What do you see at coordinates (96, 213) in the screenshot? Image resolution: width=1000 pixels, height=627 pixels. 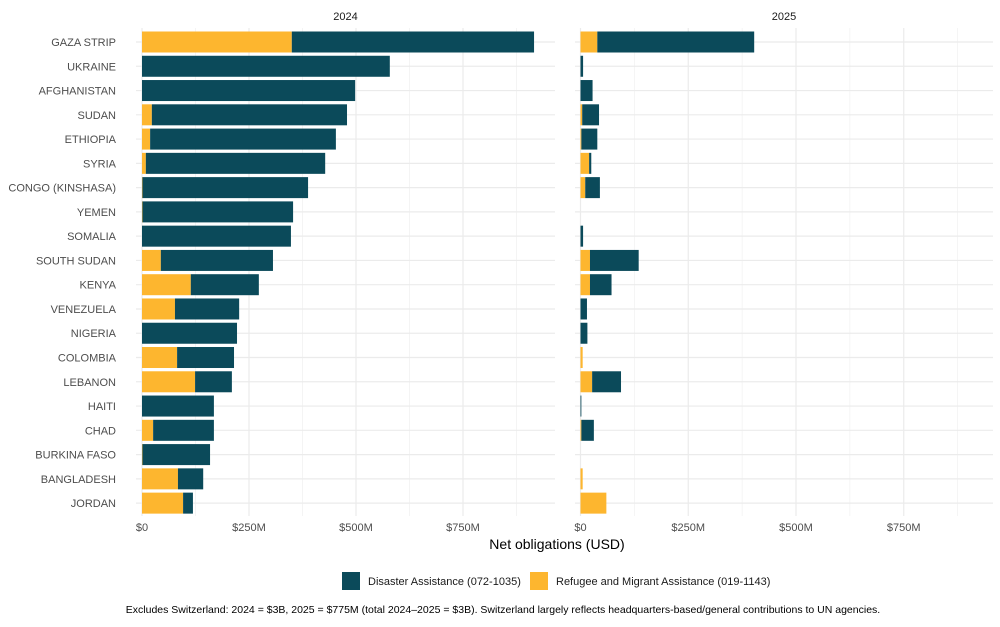 I see `y-tick-label: YEMEN` at bounding box center [96, 213].